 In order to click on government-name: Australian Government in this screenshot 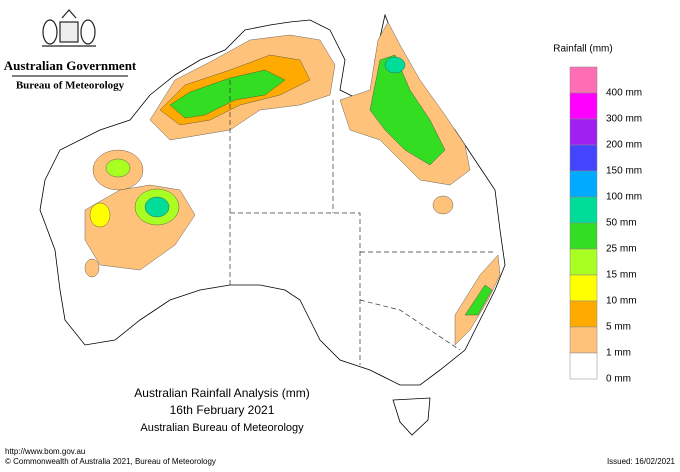, I will do `click(70, 65)`.